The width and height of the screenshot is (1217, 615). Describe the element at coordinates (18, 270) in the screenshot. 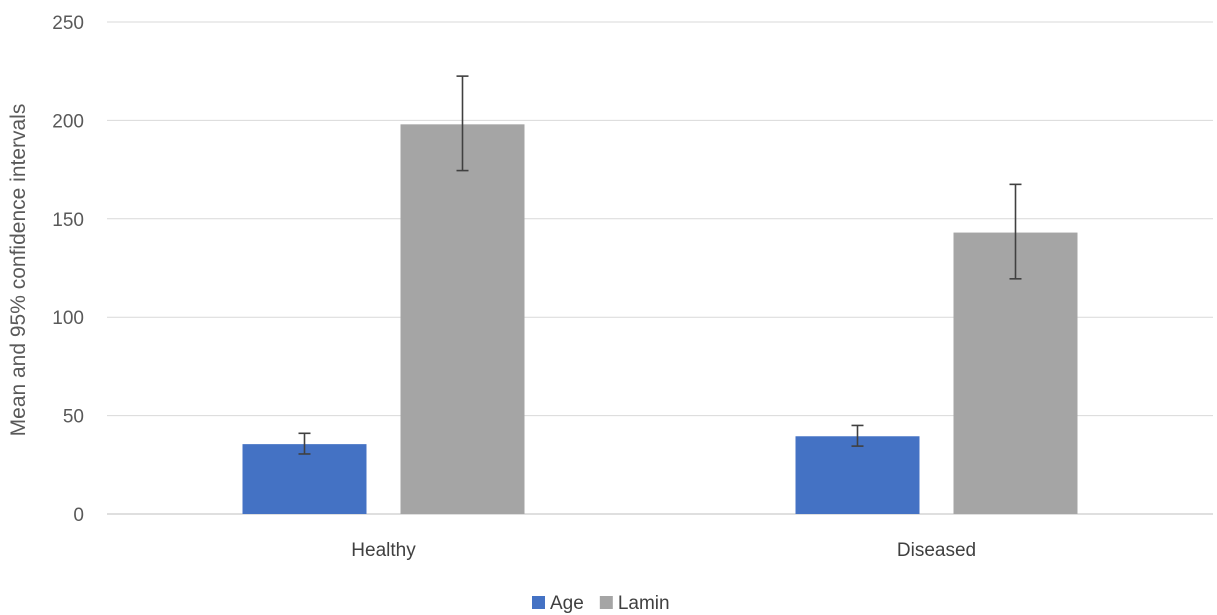

I see `y-axis-title: Mean and 95% confidence intervals` at that location.